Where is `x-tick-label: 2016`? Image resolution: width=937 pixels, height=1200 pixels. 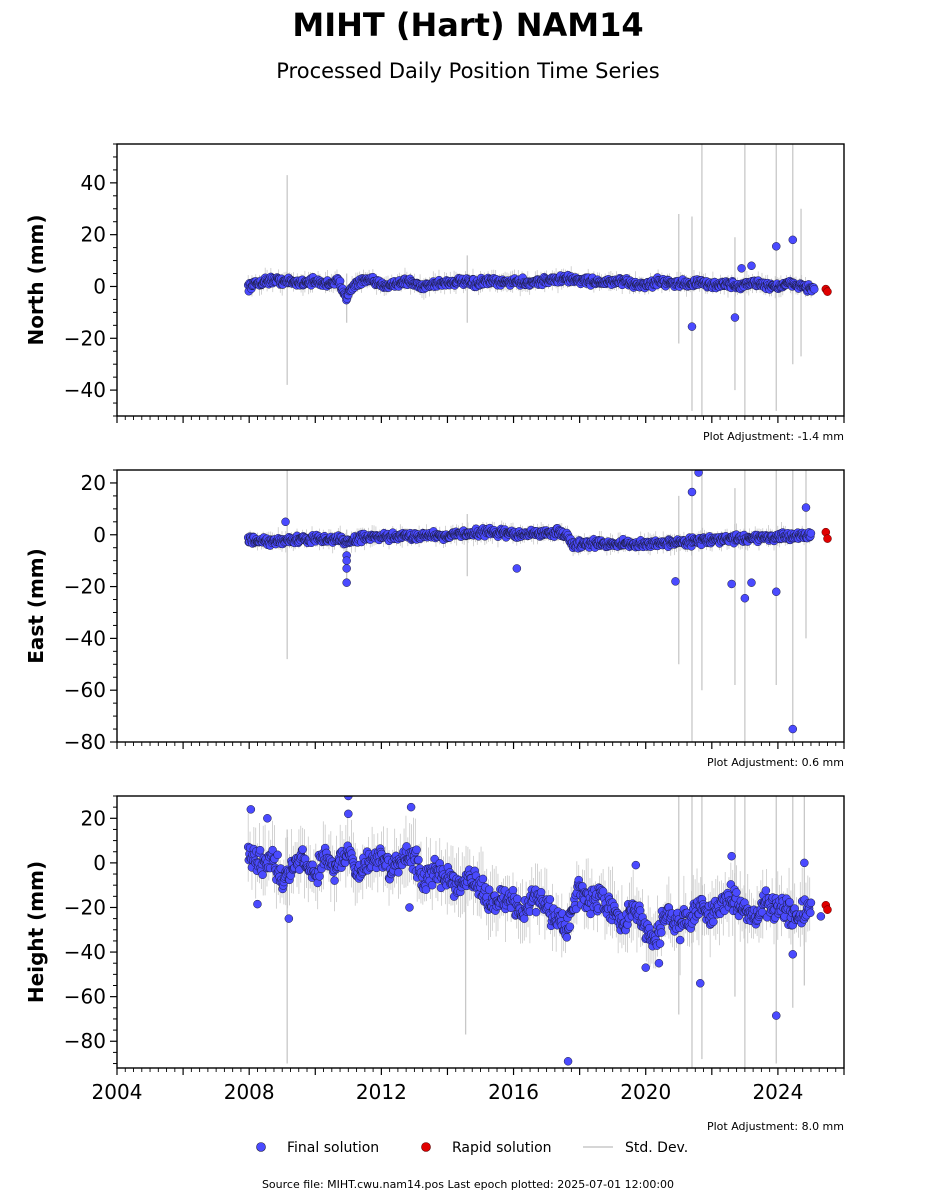 x-tick-label: 2016 is located at coordinates (513, 1092).